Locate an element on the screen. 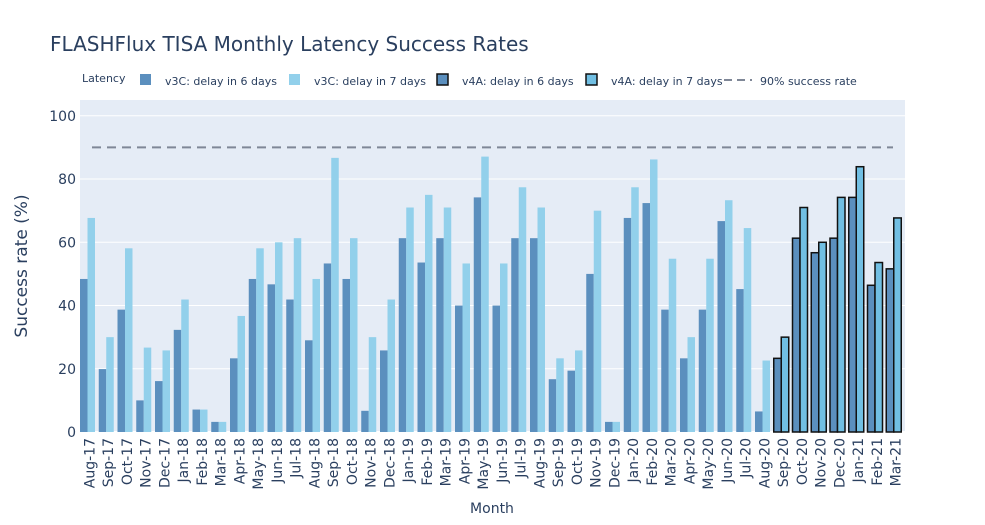 This screenshot has height=525, width=985. x-tick-label: Nov-17 is located at coordinates (147, 463).